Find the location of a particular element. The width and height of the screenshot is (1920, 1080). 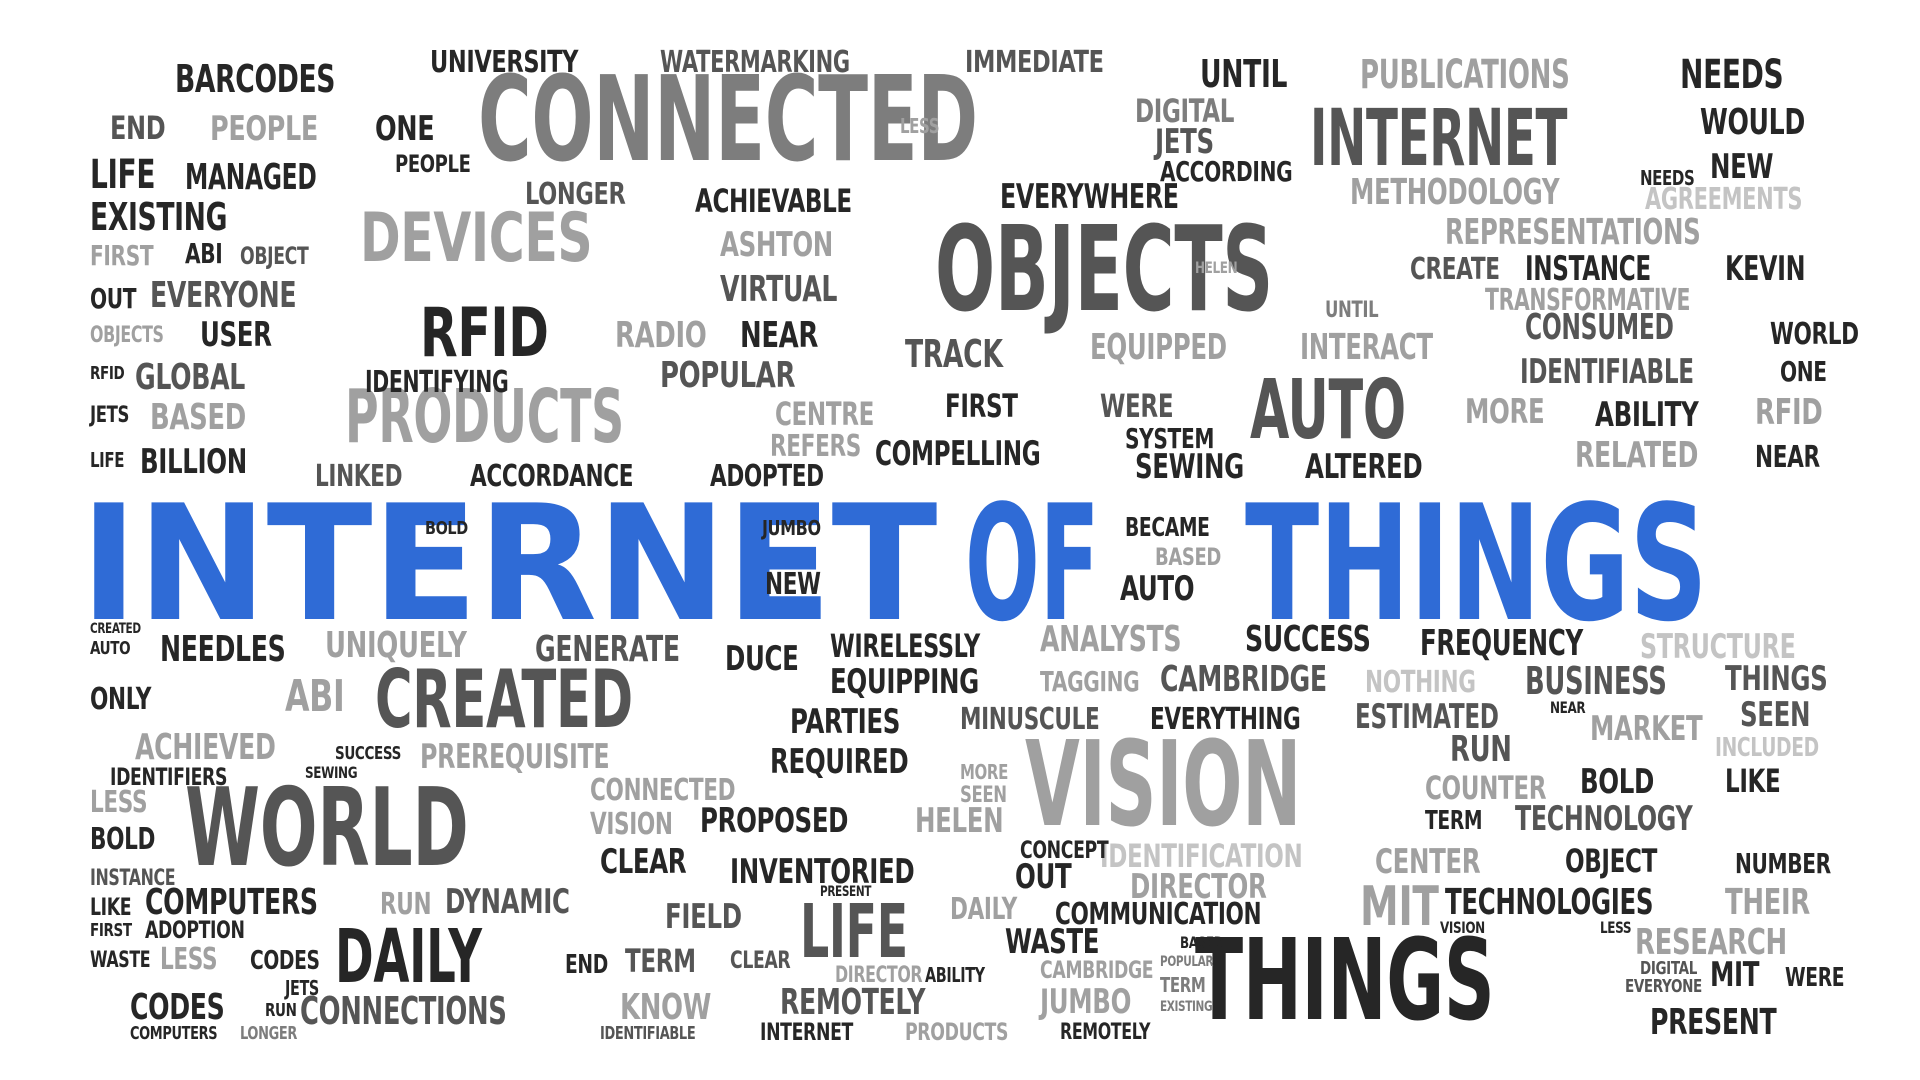

word-publications: PUBLICATIONS is located at coordinates (1465, 75).